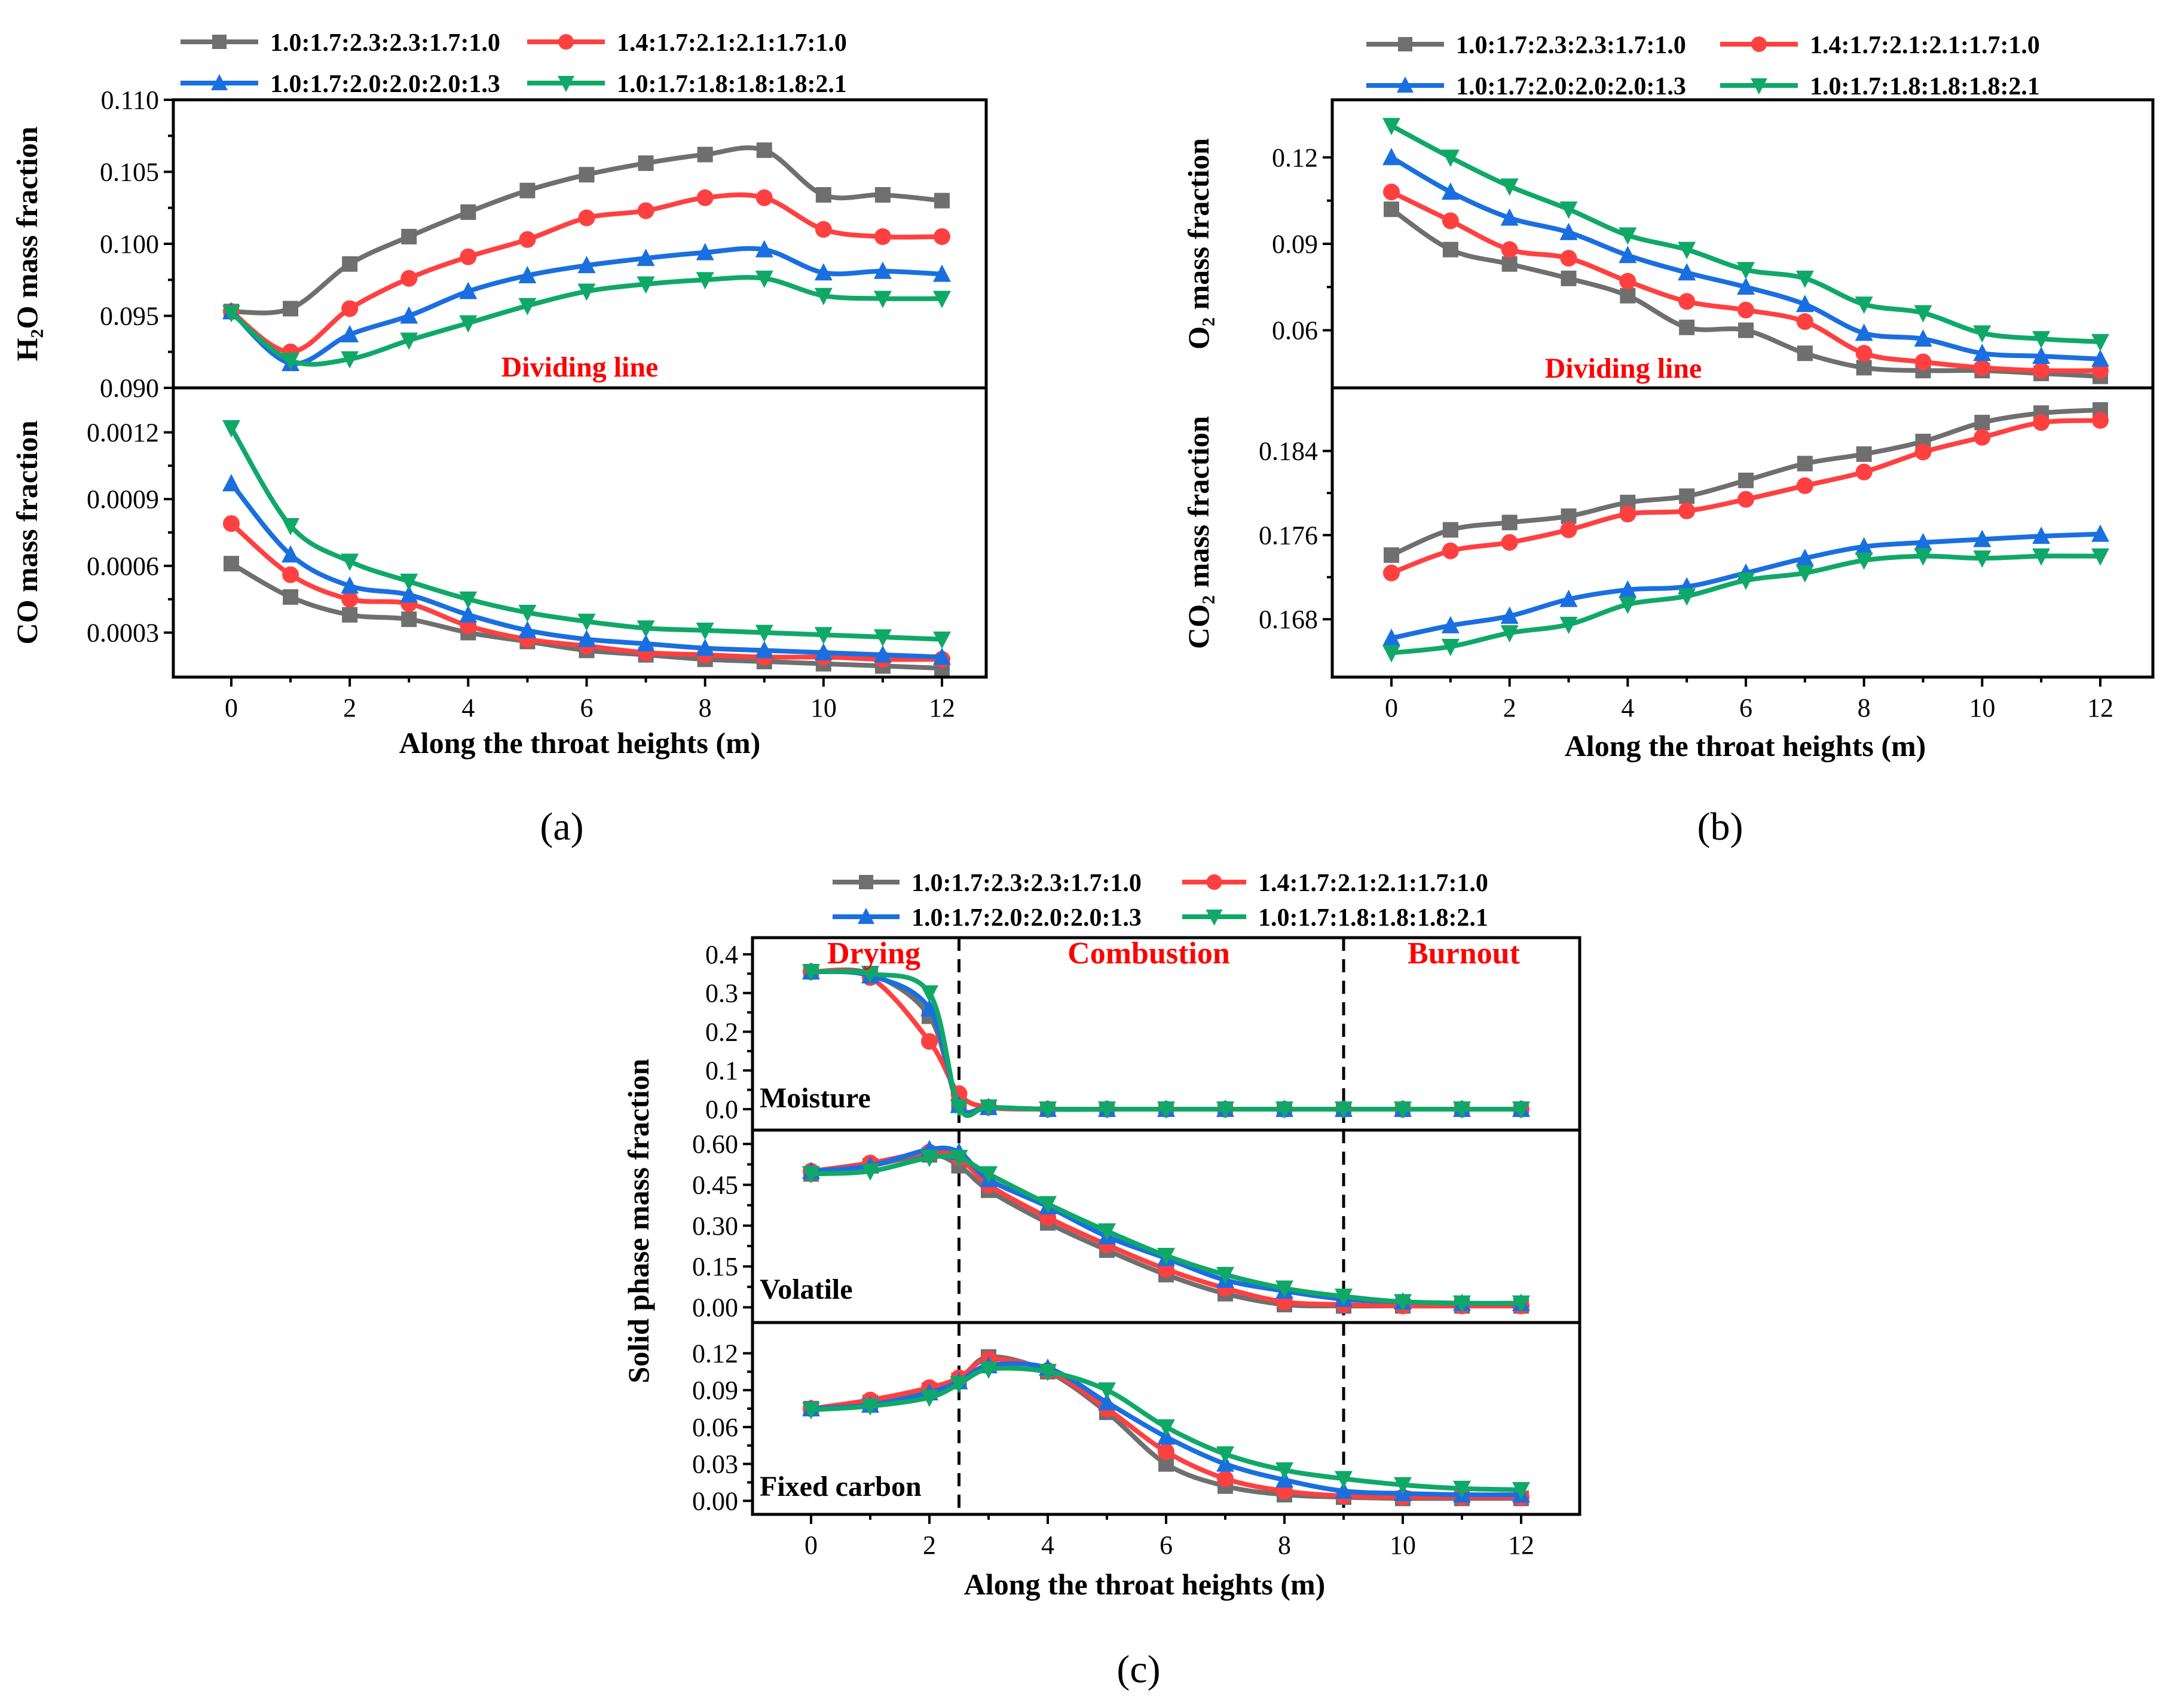  What do you see at coordinates (815, 1098) in the screenshot?
I see `subplot-label: Moisture` at bounding box center [815, 1098].